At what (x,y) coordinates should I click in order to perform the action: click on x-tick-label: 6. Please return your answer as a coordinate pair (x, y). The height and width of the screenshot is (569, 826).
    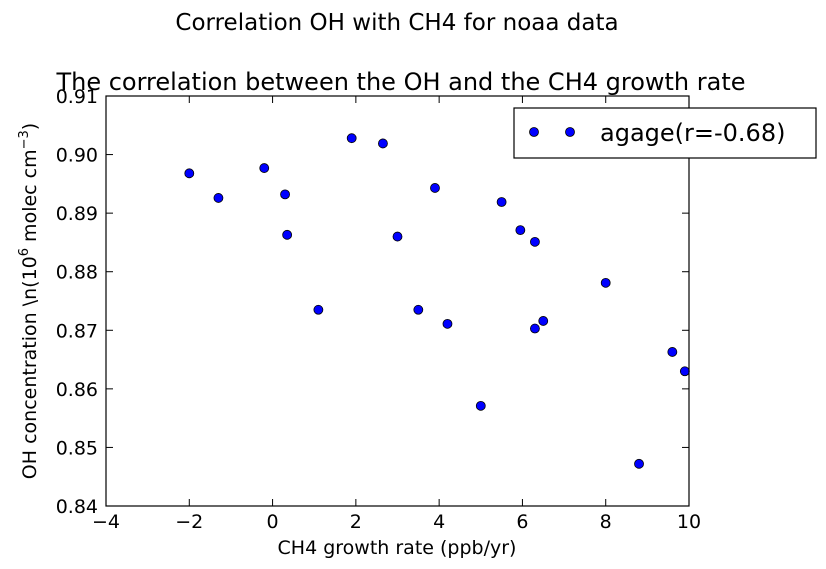
    Looking at the image, I should click on (522, 522).